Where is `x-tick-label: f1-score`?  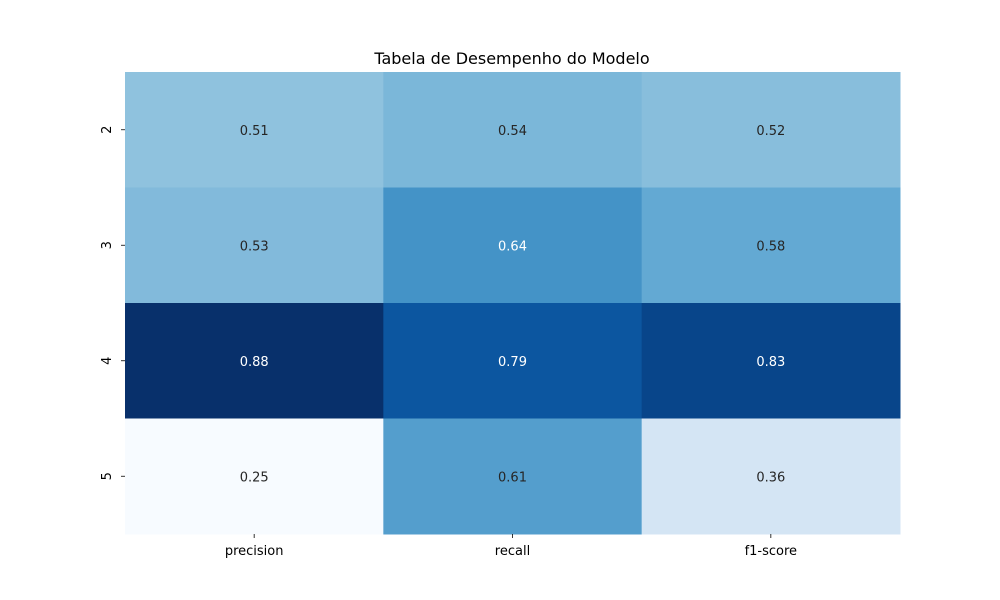
x-tick-label: f1-score is located at coordinates (771, 551).